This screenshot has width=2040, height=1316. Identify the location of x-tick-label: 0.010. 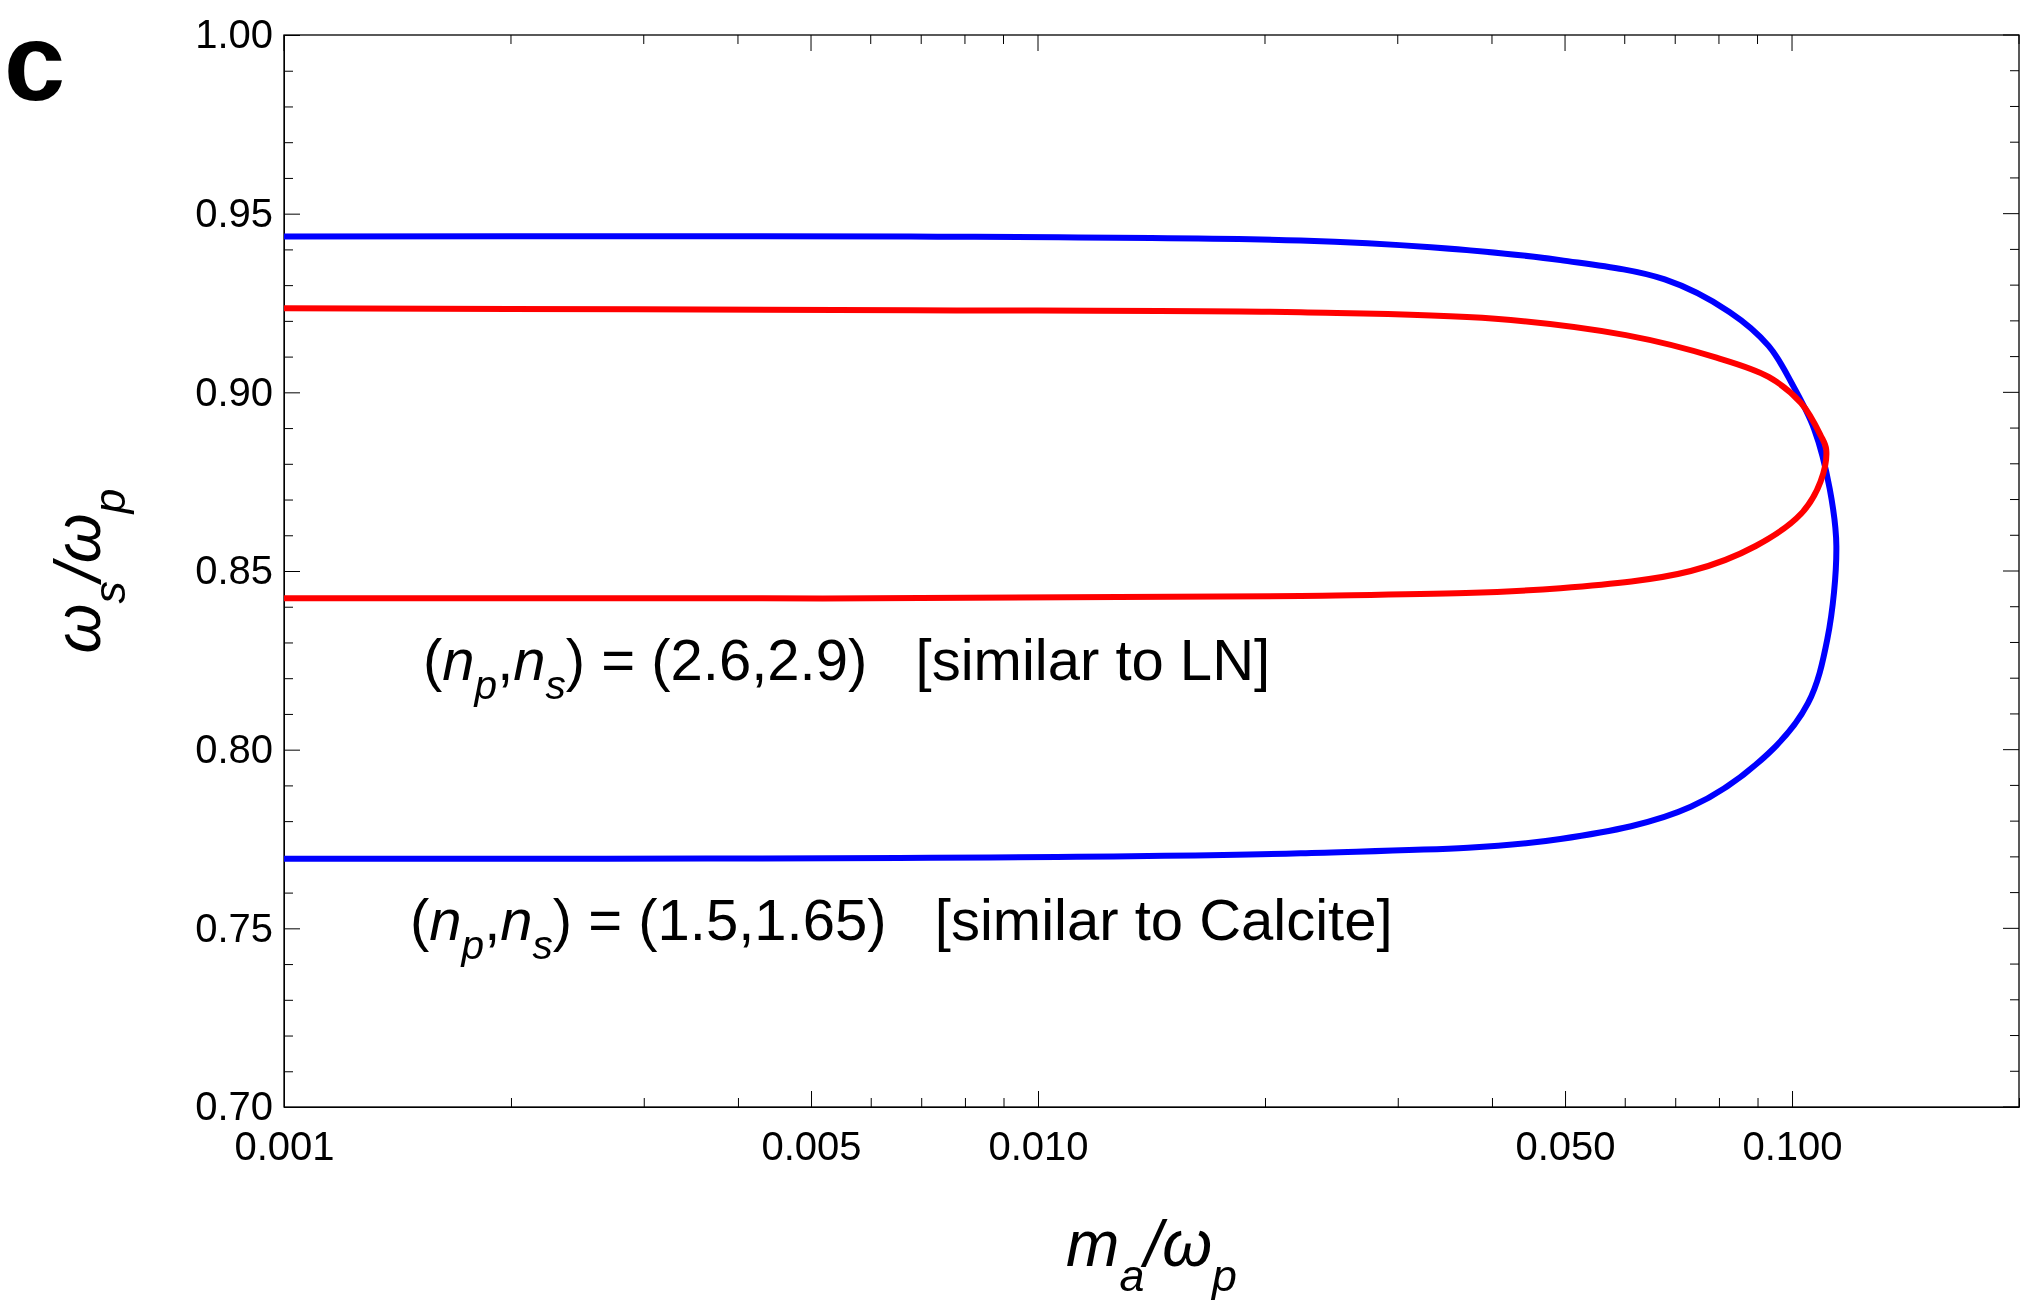
(1038, 1146).